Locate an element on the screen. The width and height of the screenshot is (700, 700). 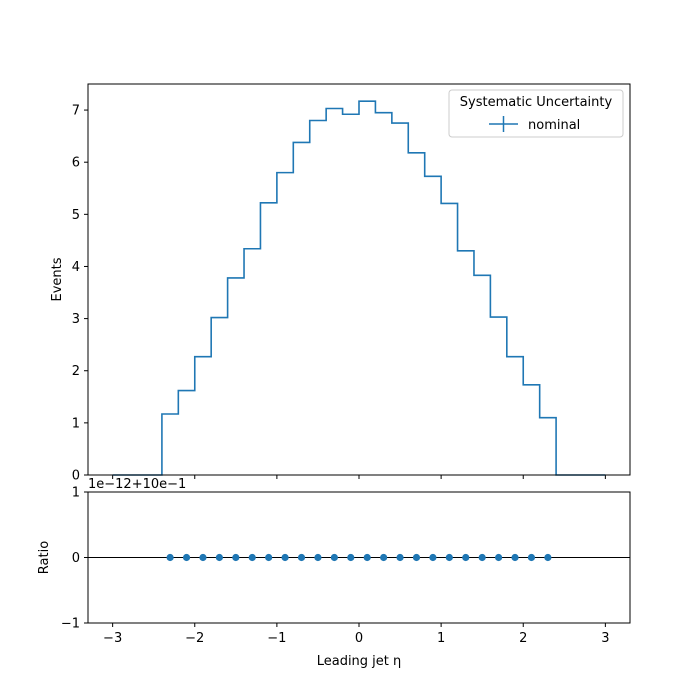
main-y-tick-label: 6 is located at coordinates (76, 163).